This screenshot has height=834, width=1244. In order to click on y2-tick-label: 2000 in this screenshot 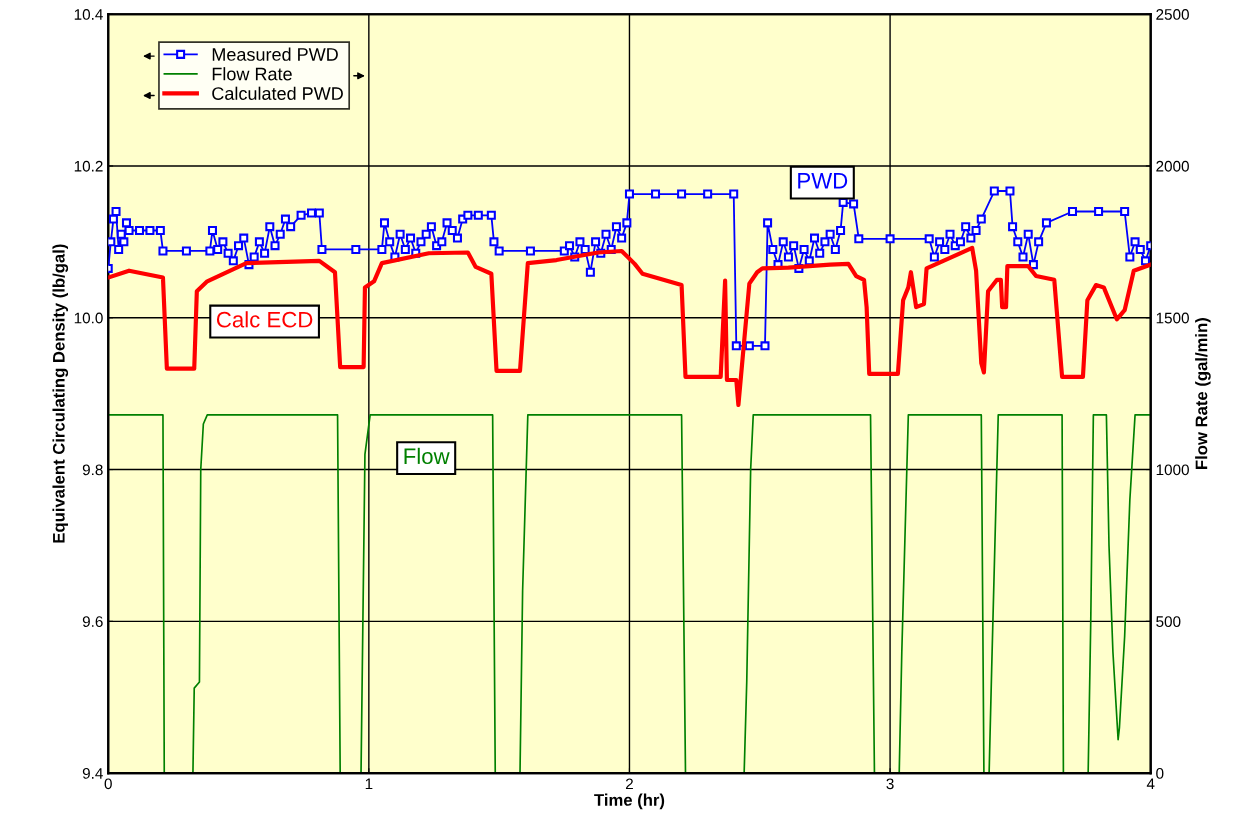, I will do `click(1172, 166)`.